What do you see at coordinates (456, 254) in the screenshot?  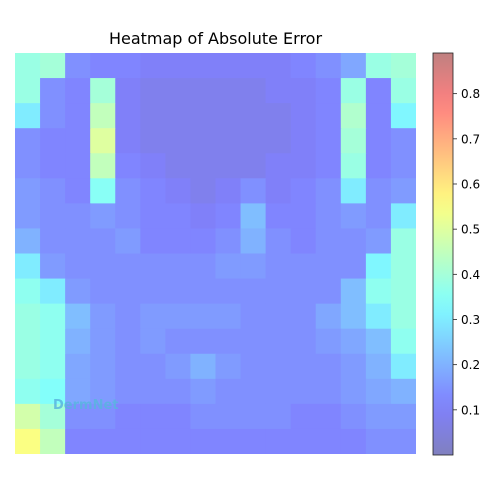 I see `colorbar: 0.1 0.2 0.3 0.4 0.5 0.6 0.7 0.8` at bounding box center [456, 254].